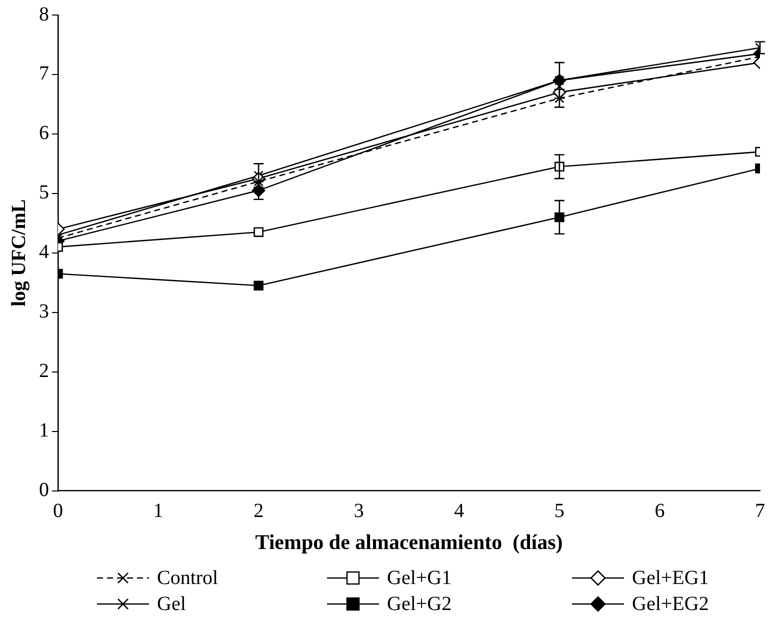 The height and width of the screenshot is (629, 768). What do you see at coordinates (44, 14) in the screenshot?
I see `y-tick-label: 8` at bounding box center [44, 14].